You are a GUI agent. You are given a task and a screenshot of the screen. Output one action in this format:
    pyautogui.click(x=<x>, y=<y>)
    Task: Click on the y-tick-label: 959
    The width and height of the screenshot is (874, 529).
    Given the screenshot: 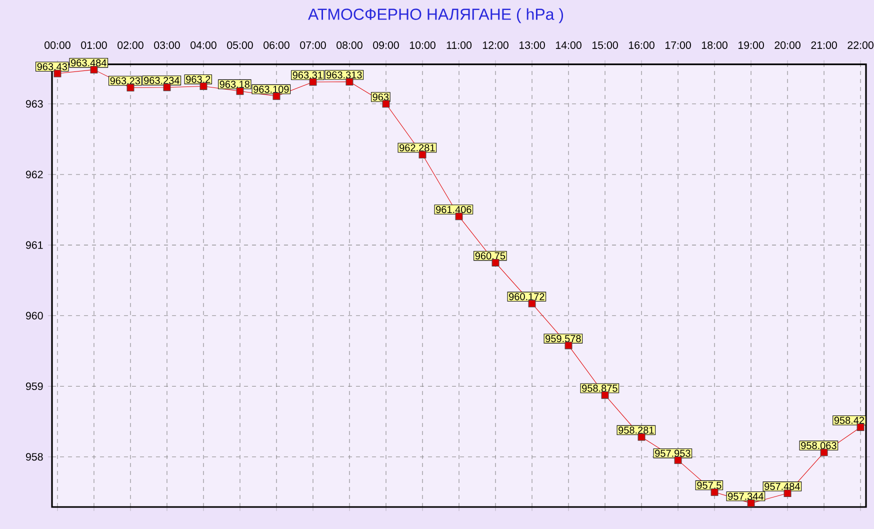 What is the action you would take?
    pyautogui.click(x=34, y=386)
    